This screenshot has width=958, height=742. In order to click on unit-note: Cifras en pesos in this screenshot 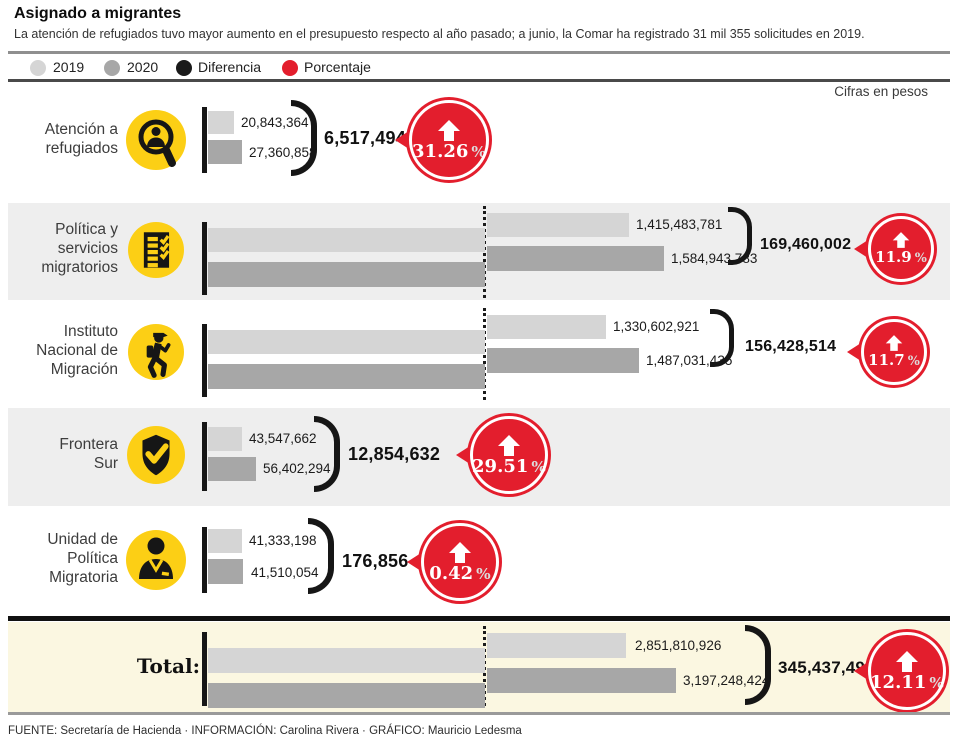, I will do `click(881, 91)`.